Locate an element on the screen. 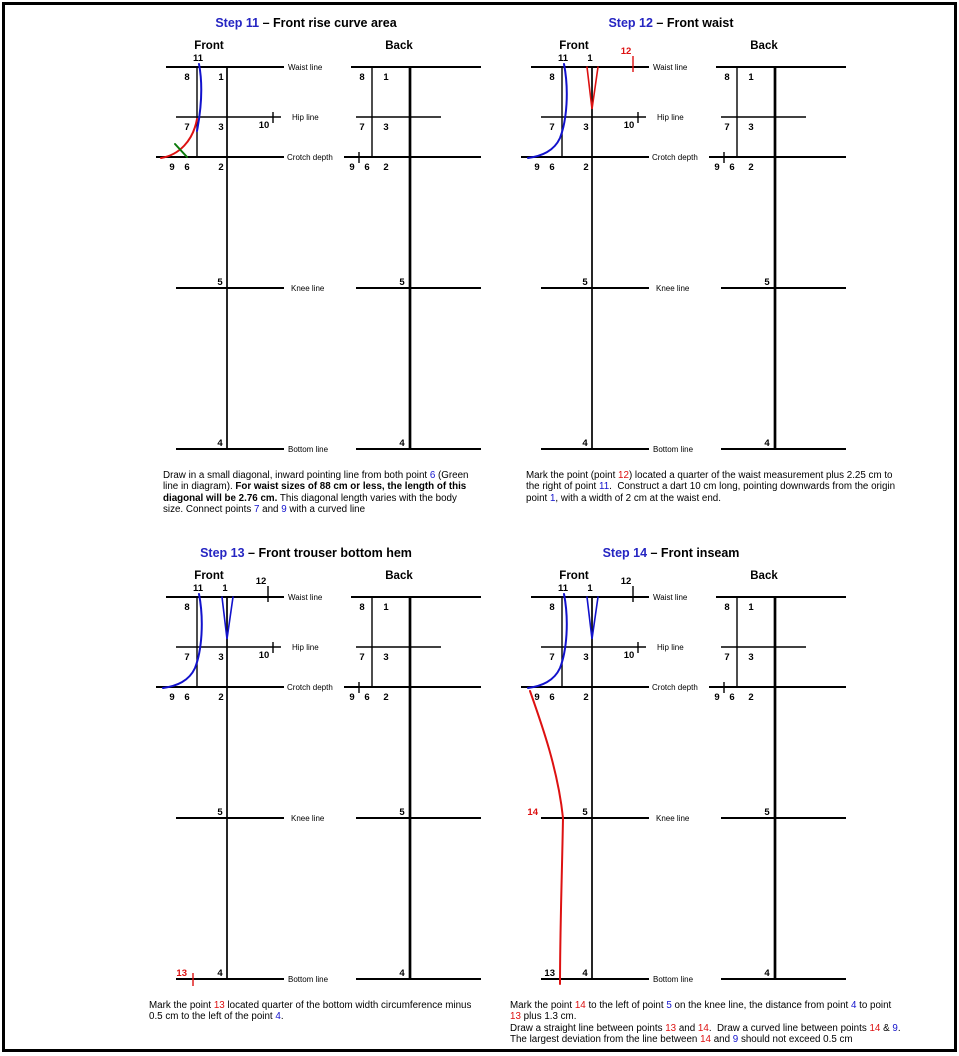 The width and height of the screenshot is (959, 1056). caption-text-segment: should not exceed 0.5 cm is located at coordinates (795, 1040).